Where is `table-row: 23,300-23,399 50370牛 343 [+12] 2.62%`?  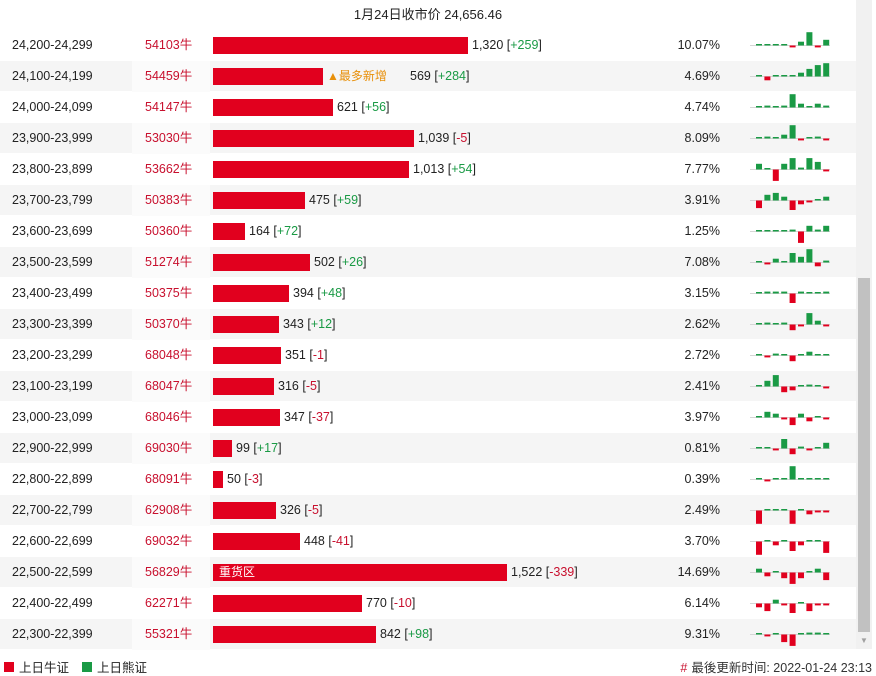 table-row: 23,300-23,399 50370牛 343 [+12] 2.62% is located at coordinates (428, 324).